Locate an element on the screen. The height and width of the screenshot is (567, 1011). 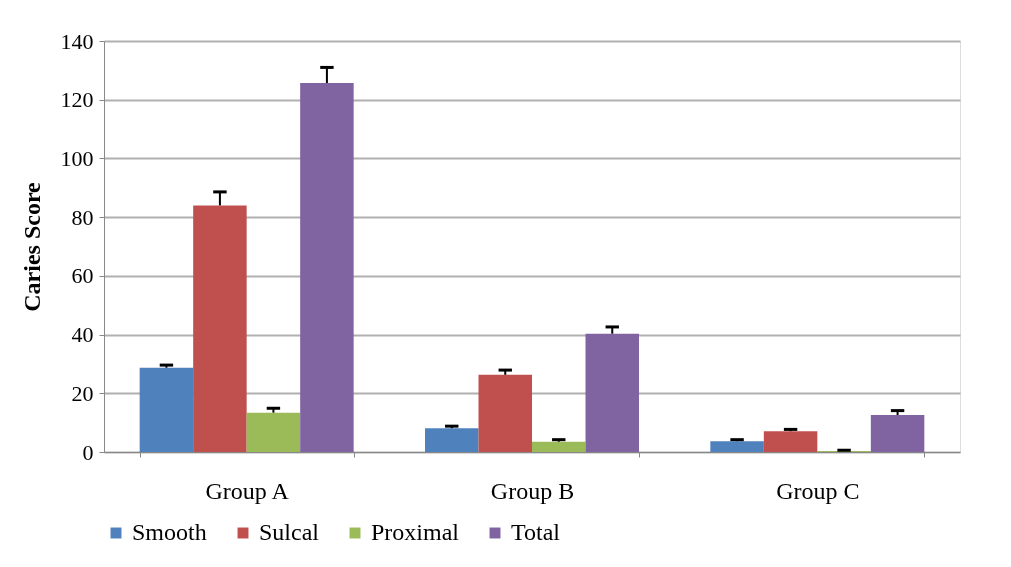
y-tick-label: 0 is located at coordinates (88, 452).